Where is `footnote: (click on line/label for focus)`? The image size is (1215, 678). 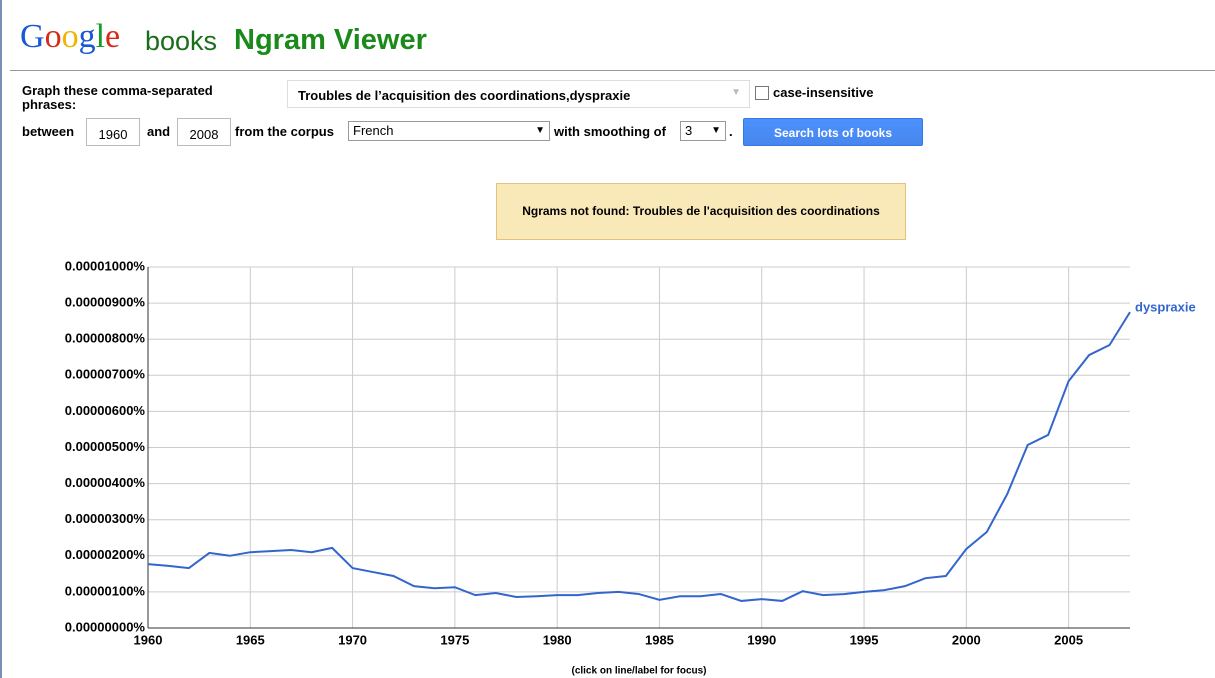
footnote: (click on line/label for focus) is located at coordinates (638, 671).